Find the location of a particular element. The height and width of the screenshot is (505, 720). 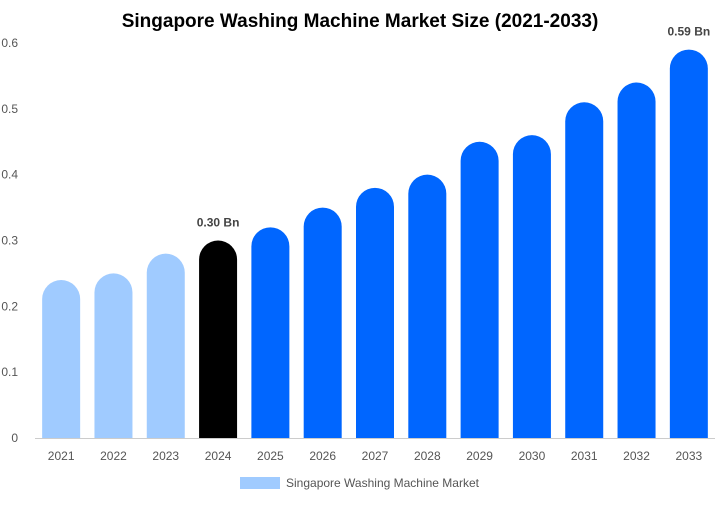

y-tick-label: 0 is located at coordinates (14, 438).